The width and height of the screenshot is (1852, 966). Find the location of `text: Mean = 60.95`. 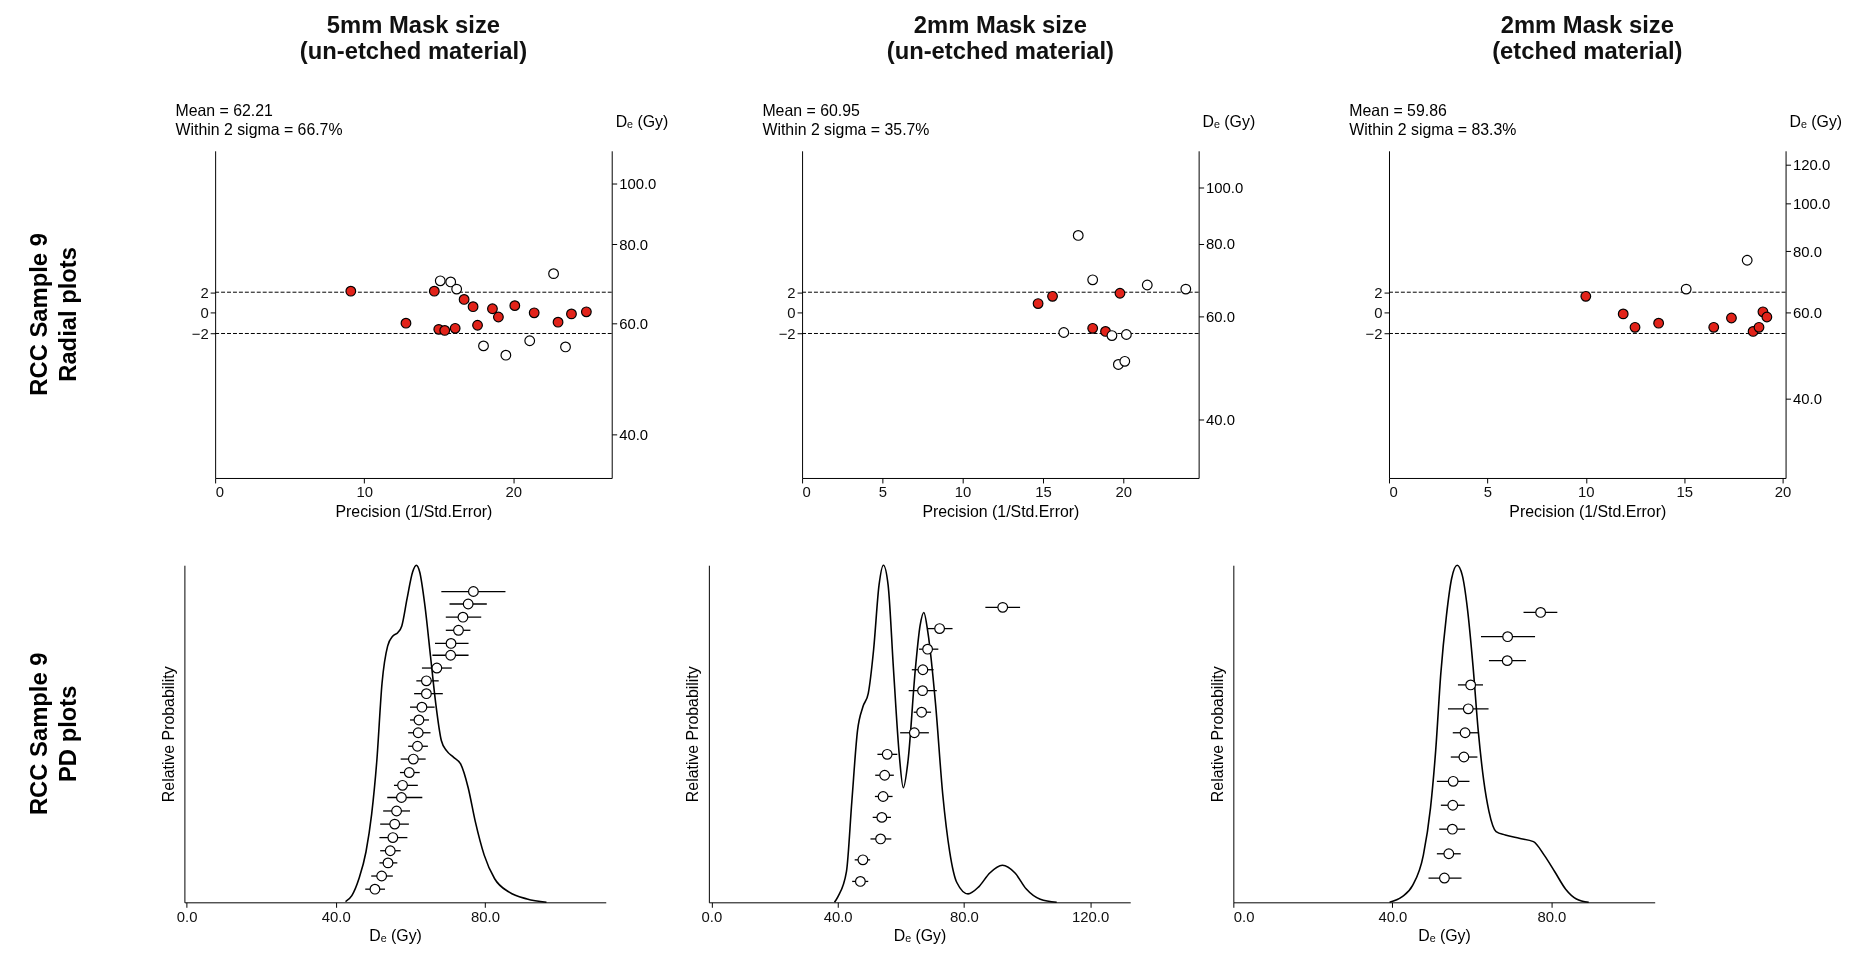

text: Mean = 60.95 is located at coordinates (811, 111).